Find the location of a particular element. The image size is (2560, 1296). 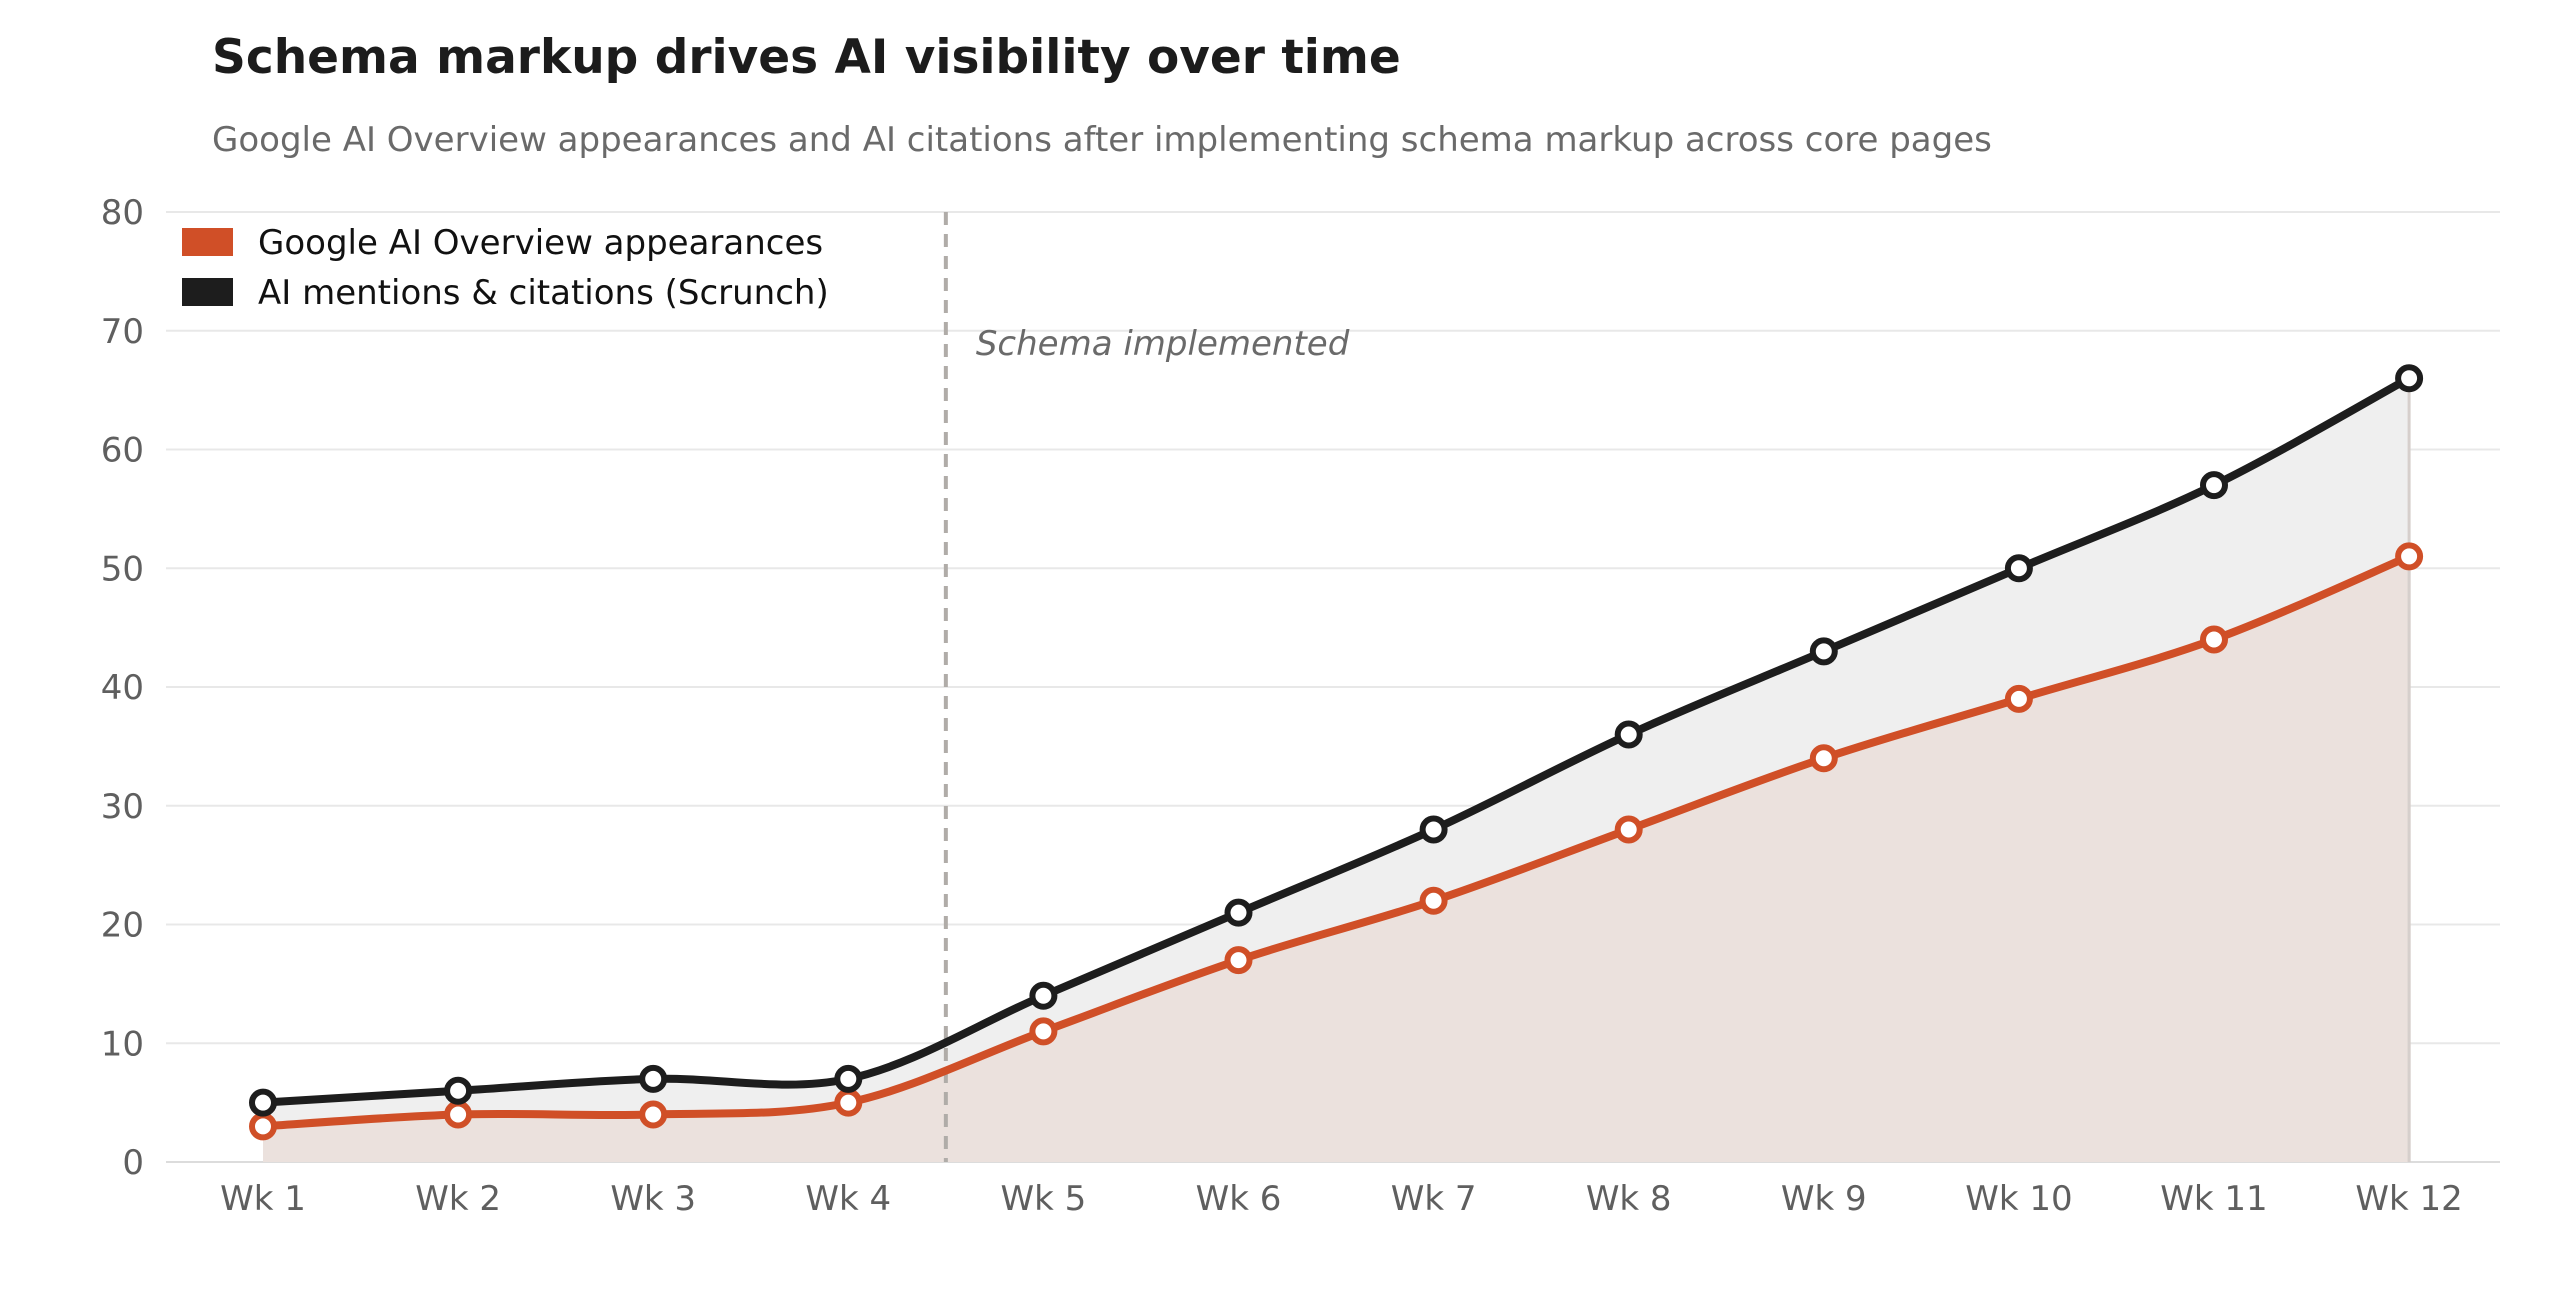

y-tick-label: 40 is located at coordinates (122, 688).